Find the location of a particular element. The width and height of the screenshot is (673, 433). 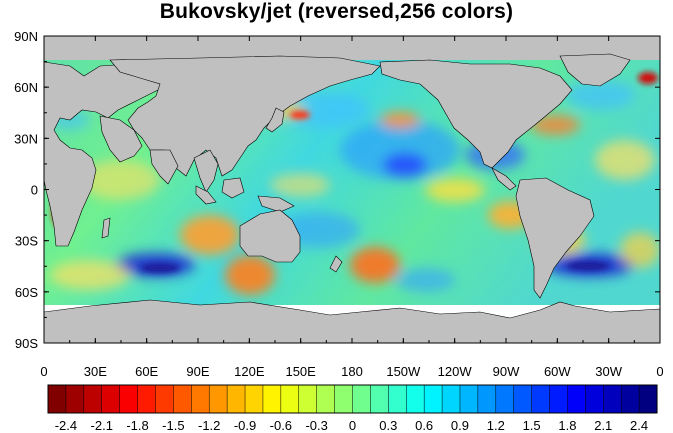

lon-tick-label: 90W is located at coordinates (506, 371).